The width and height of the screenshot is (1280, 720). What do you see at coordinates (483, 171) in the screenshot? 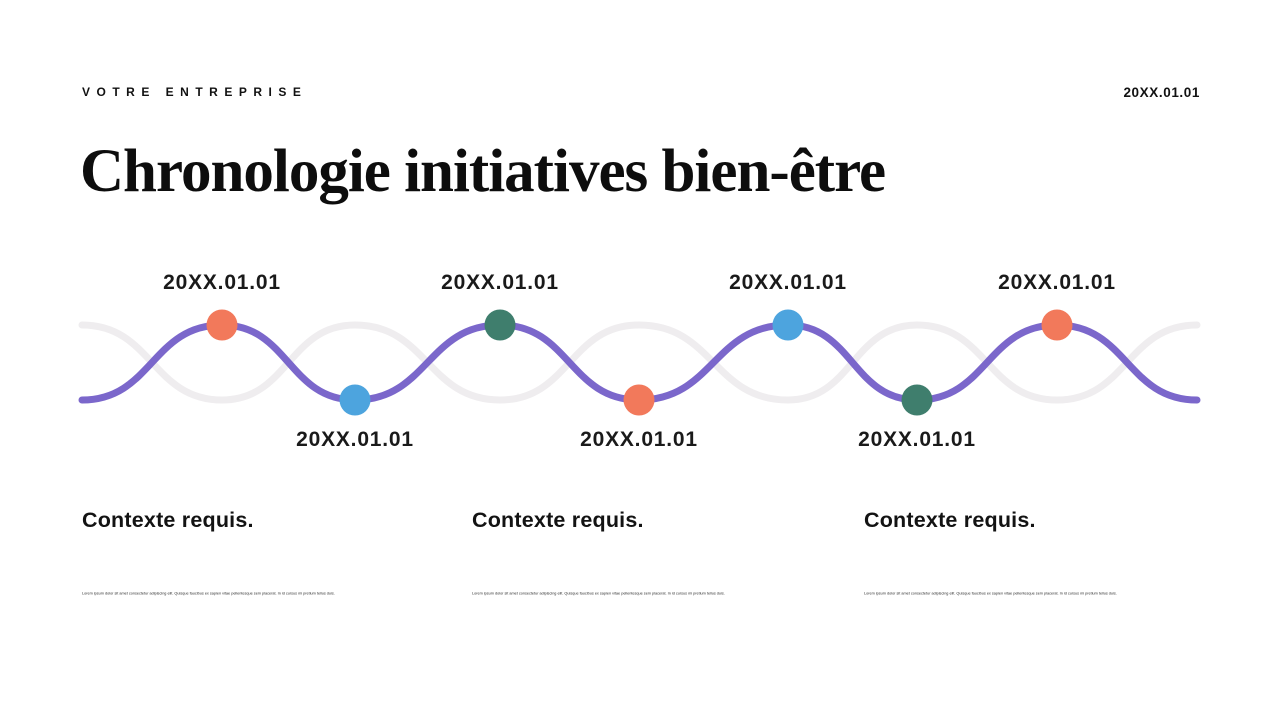
I see `page-title: Chronologie initiatives bien-être` at bounding box center [483, 171].